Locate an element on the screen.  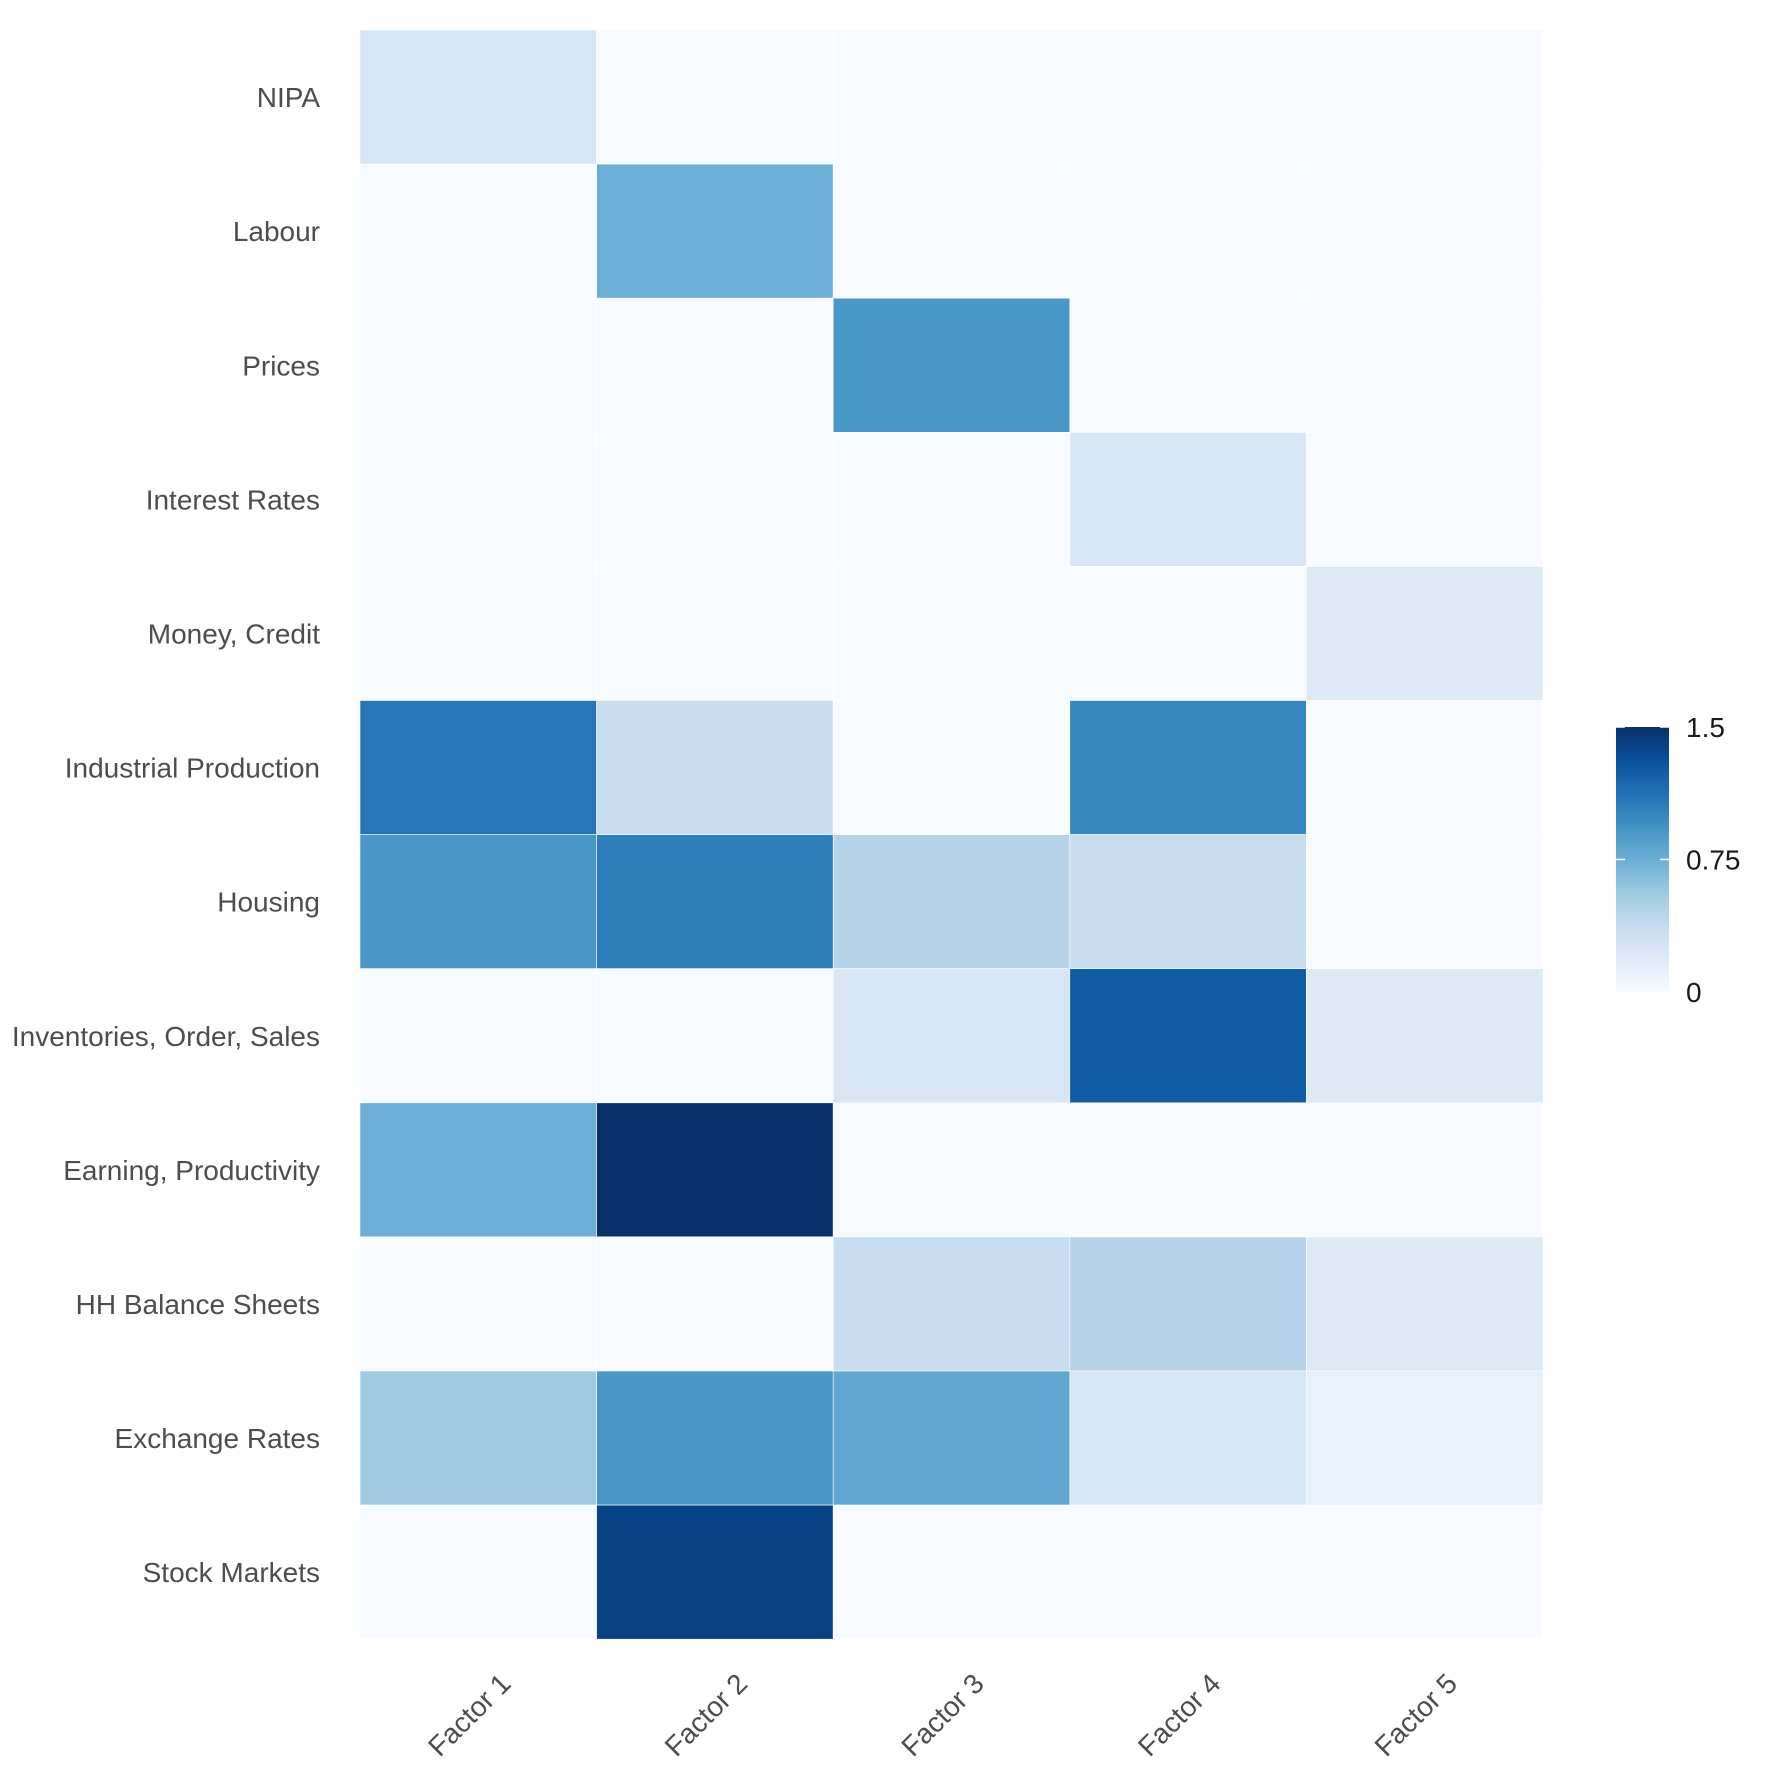
y-tick-label: Labour is located at coordinates (276, 231).